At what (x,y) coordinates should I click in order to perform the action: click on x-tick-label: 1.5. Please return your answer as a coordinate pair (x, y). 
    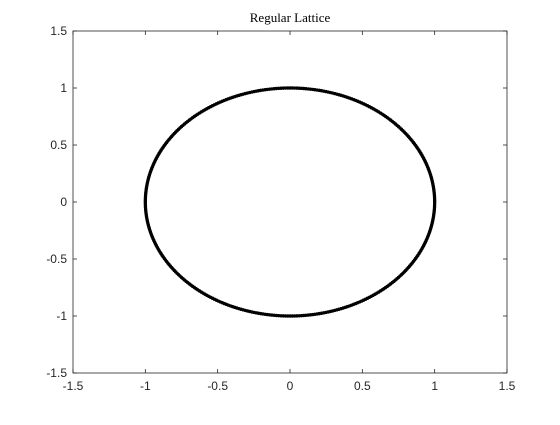
    Looking at the image, I should click on (507, 386).